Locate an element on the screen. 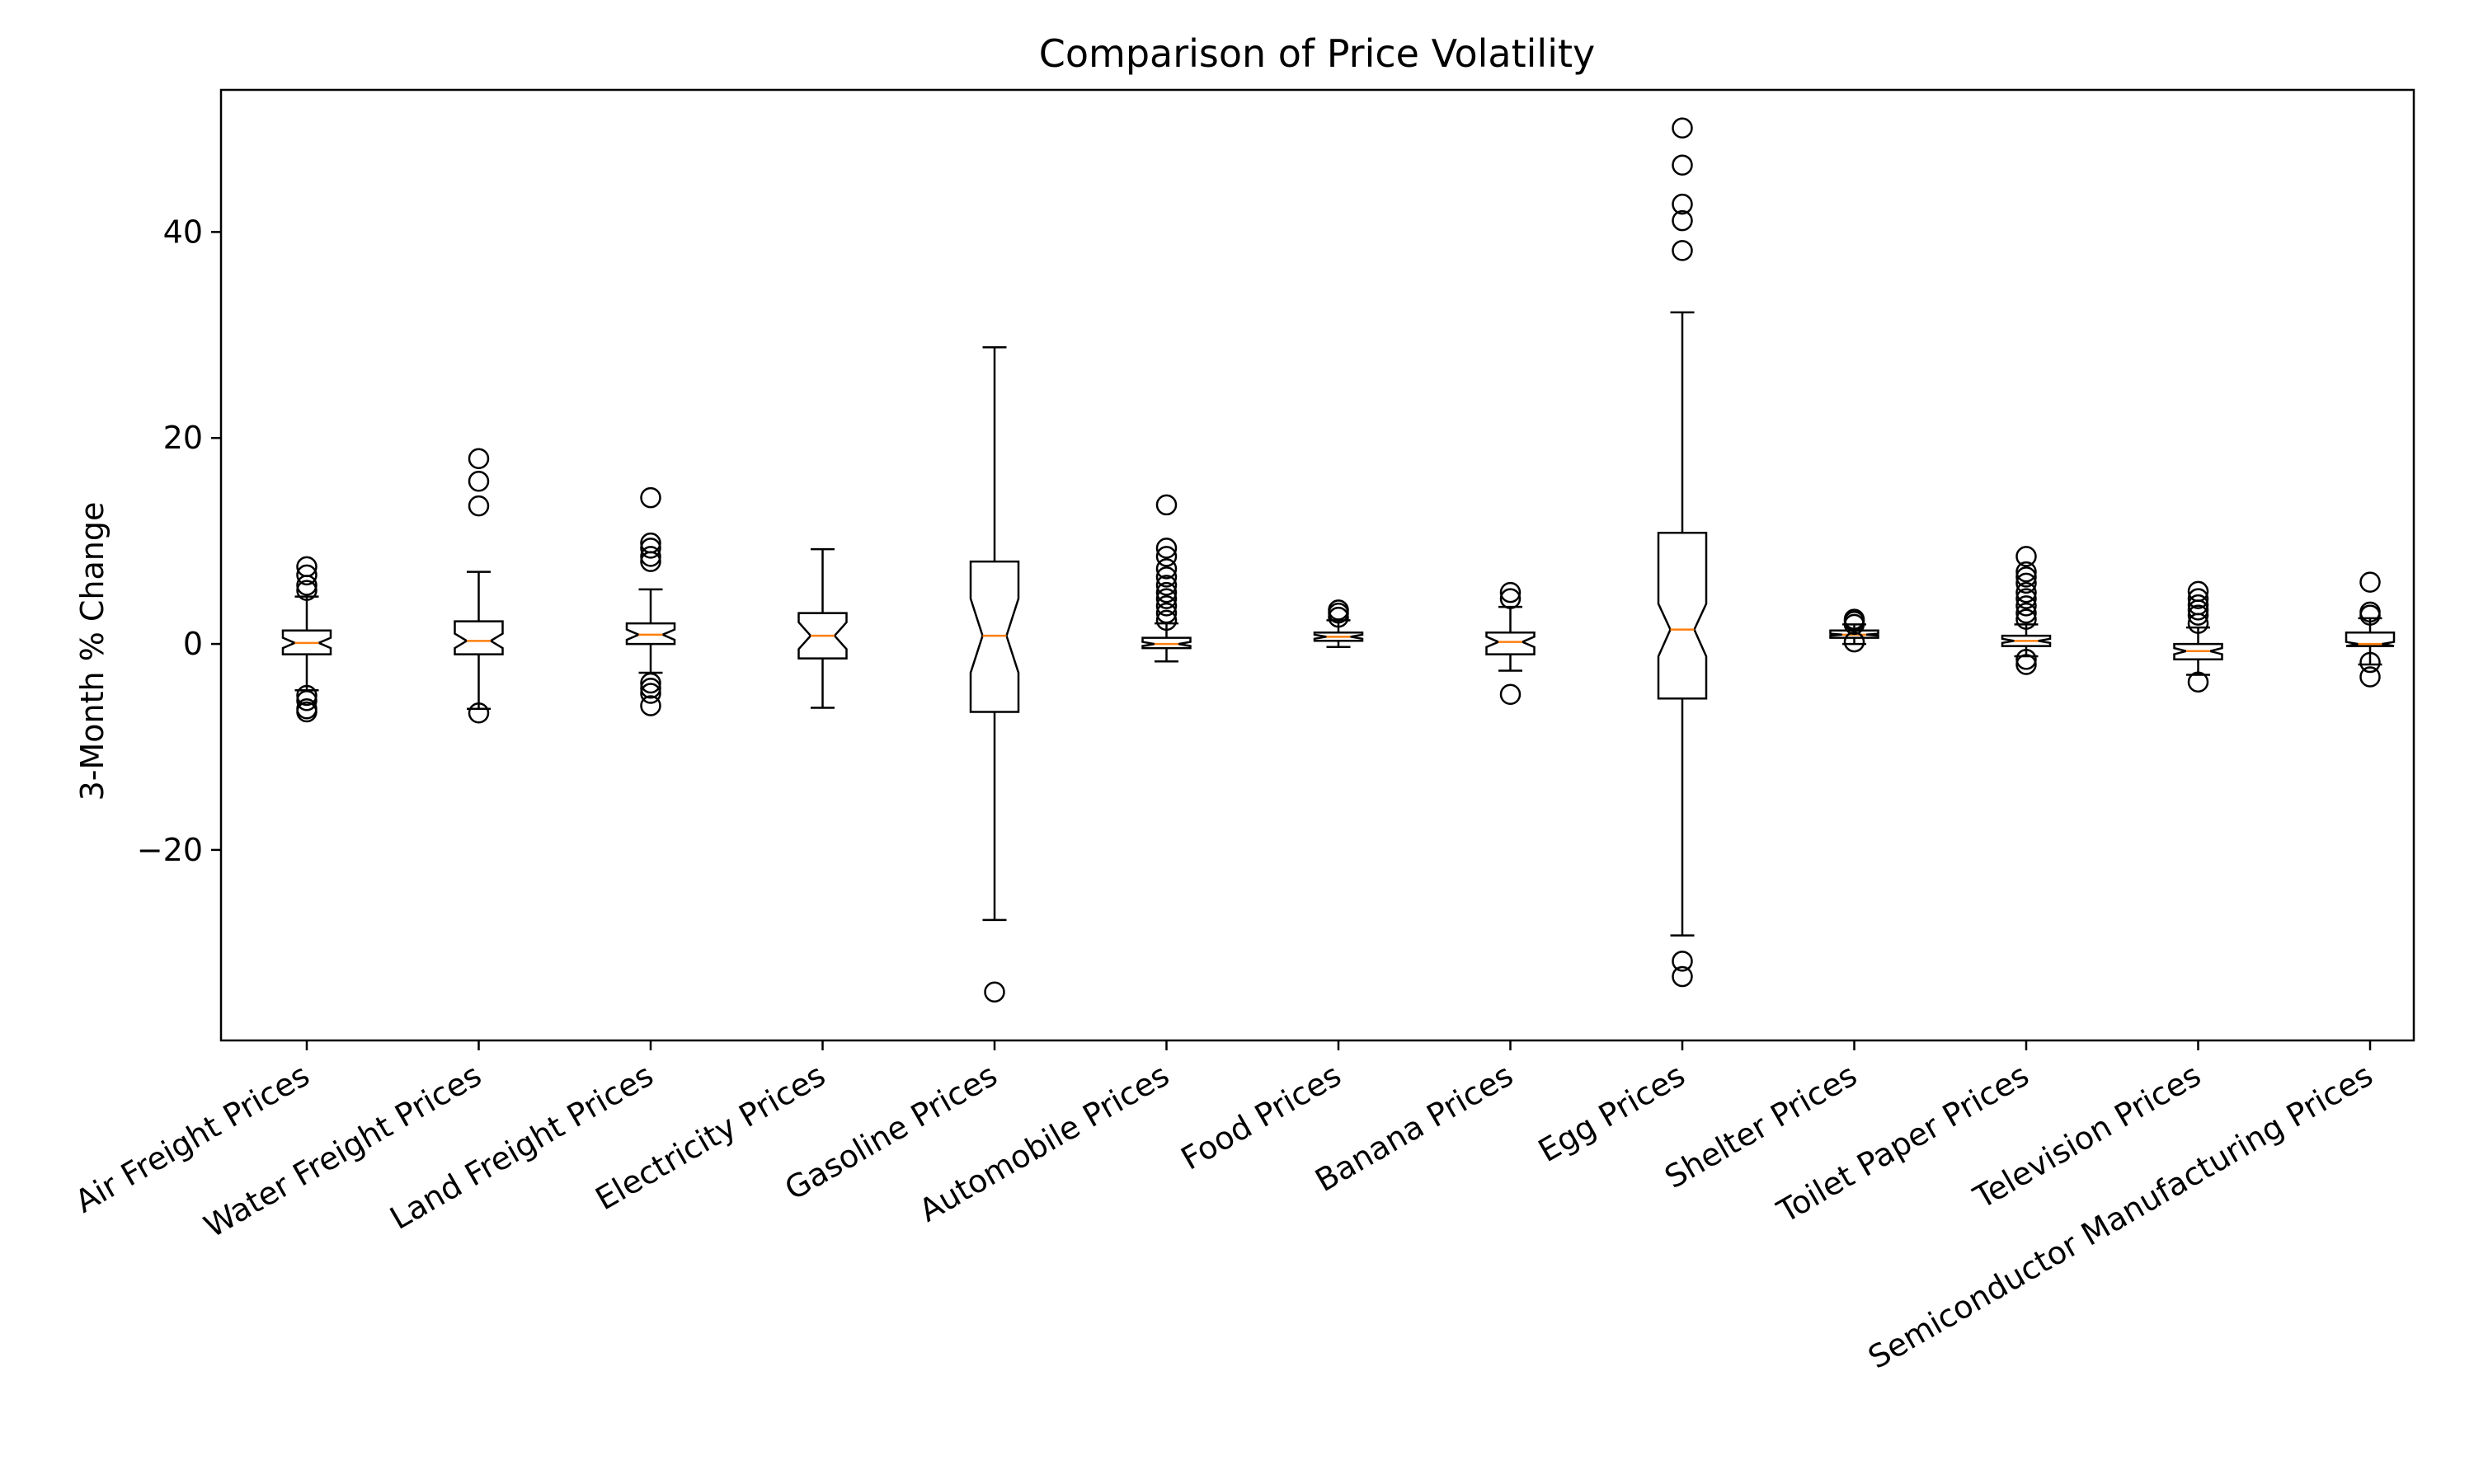  chart-title: Comparison of Price Volatility is located at coordinates (1317, 54).